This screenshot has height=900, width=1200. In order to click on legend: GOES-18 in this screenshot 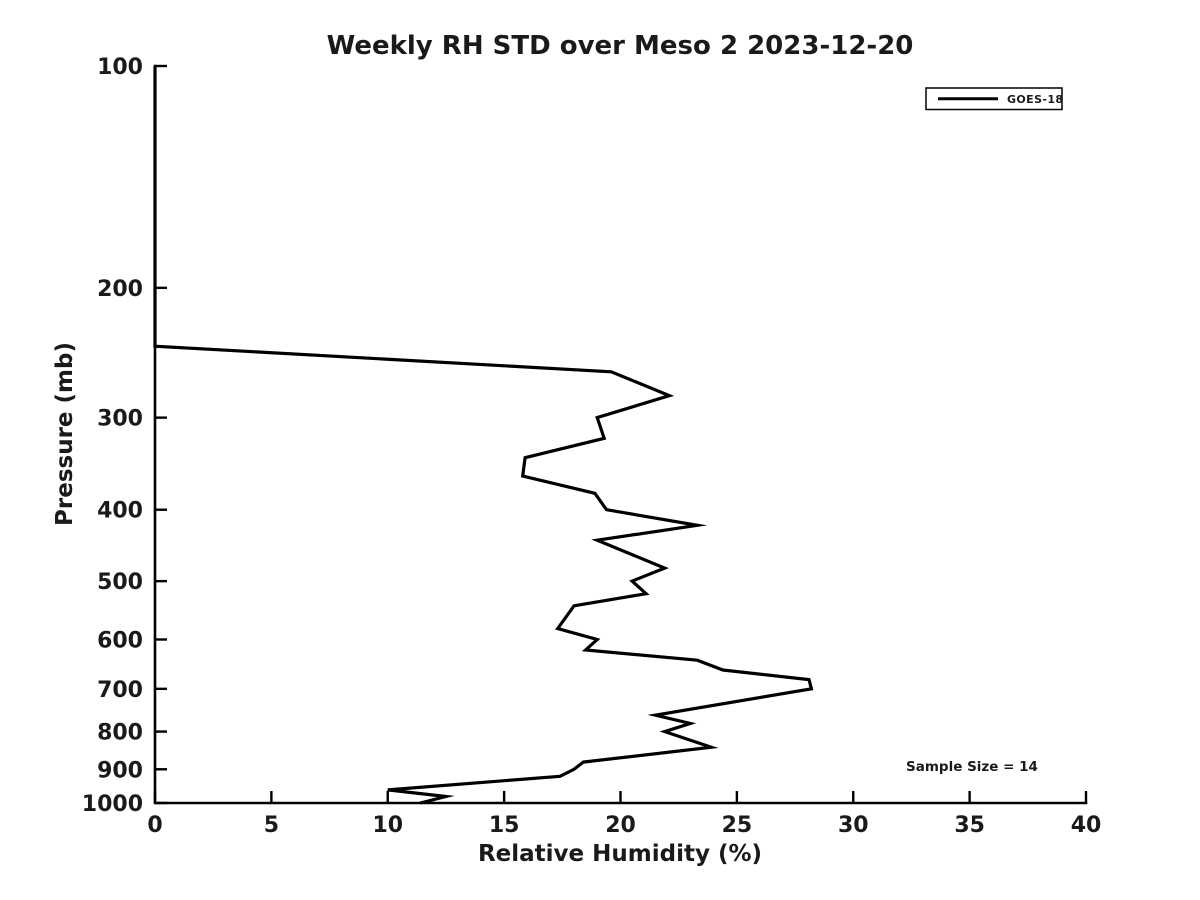, I will do `click(994, 99)`.